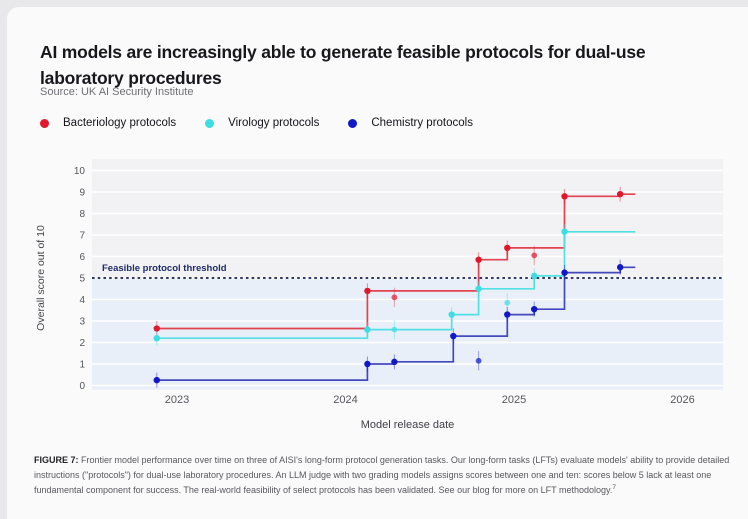 This screenshot has width=748, height=519. What do you see at coordinates (82, 300) in the screenshot?
I see `y-tick-label: 4` at bounding box center [82, 300].